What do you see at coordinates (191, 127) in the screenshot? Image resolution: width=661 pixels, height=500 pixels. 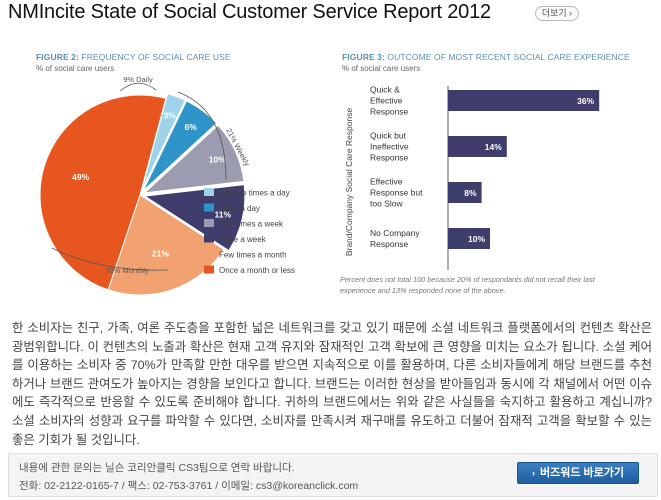 I see `pie-slice-label: 6%` at bounding box center [191, 127].